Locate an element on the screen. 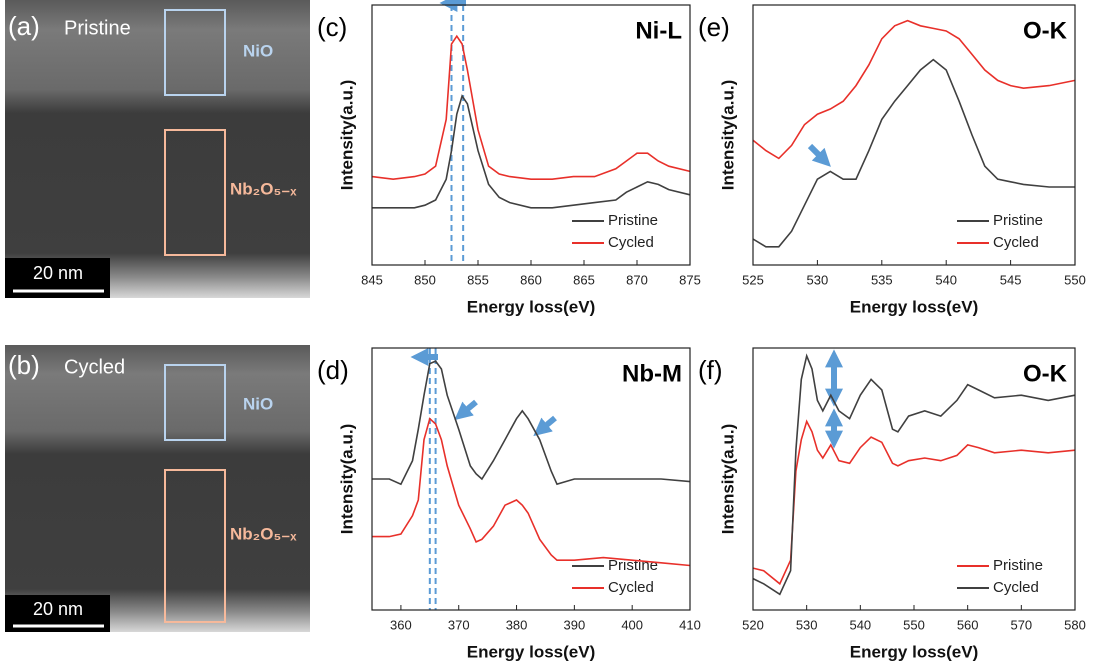 This screenshot has height=668, width=1094. micrograph-b: (b) Cycled NiO Nb₂O₅₋ₓ 20 nm is located at coordinates (157, 488).